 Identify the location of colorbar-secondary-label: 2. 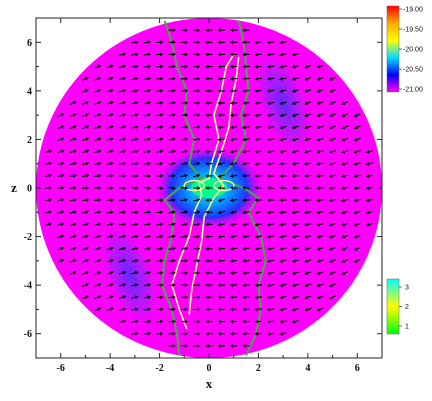
(407, 307).